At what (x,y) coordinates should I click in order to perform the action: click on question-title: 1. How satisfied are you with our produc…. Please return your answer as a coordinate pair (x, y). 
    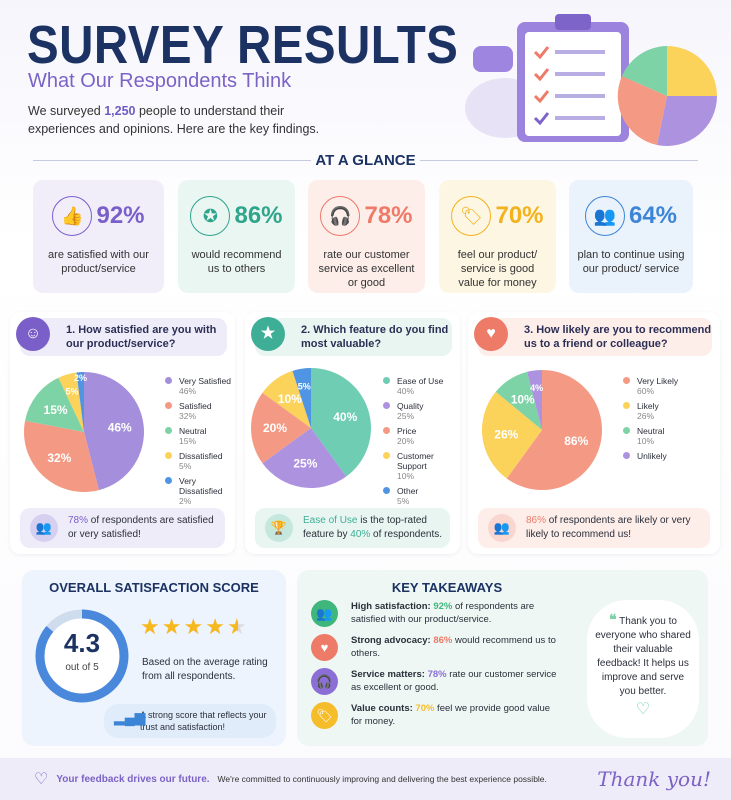
    Looking at the image, I should click on (141, 337).